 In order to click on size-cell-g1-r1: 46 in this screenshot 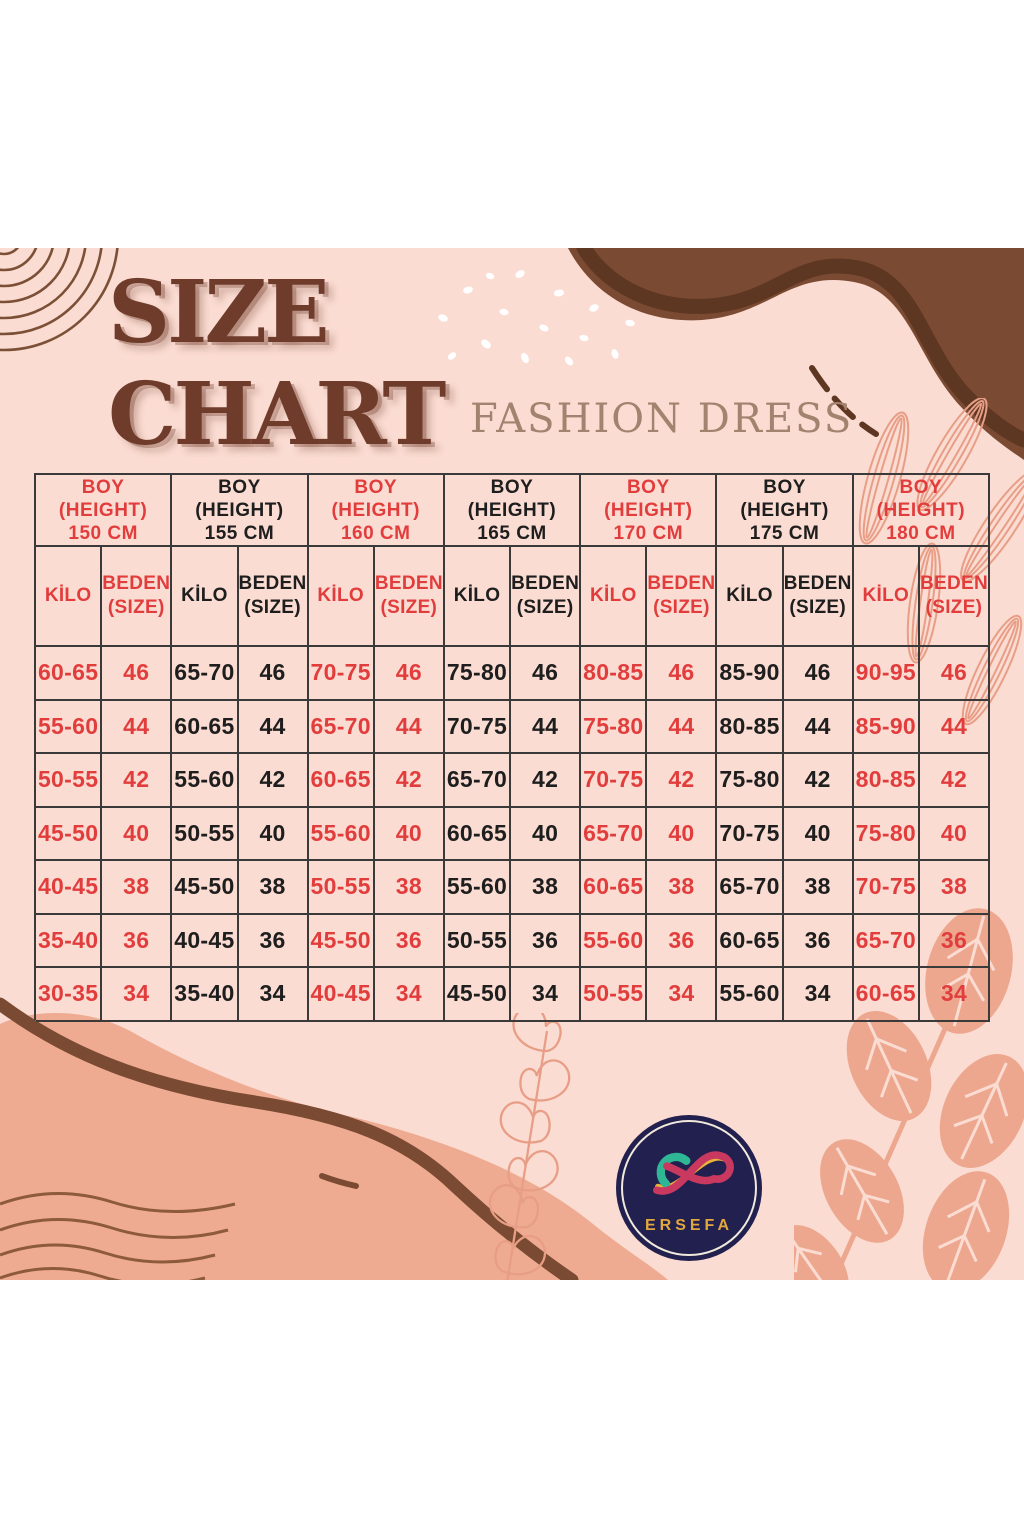, I will do `click(137, 674)`.